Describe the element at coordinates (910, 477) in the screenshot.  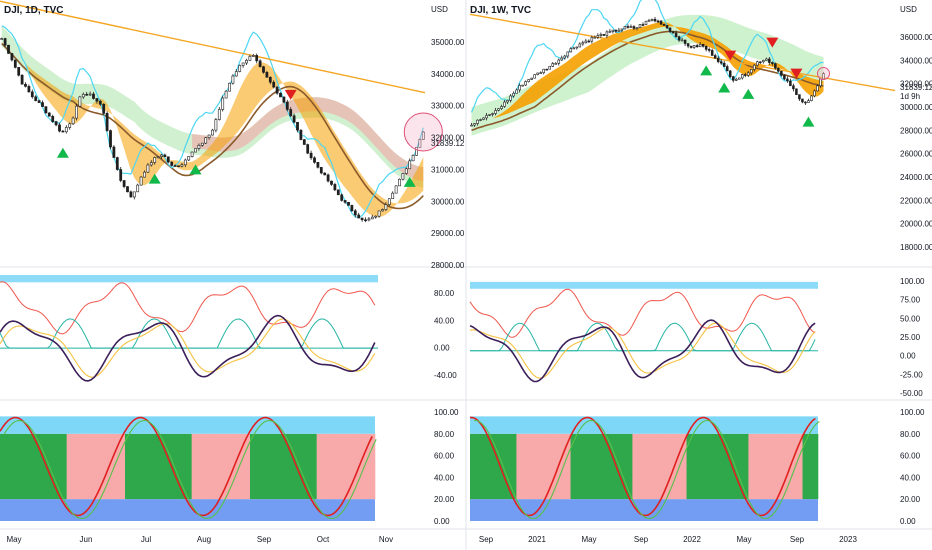
I see `y-tick-label: 40.00` at that location.